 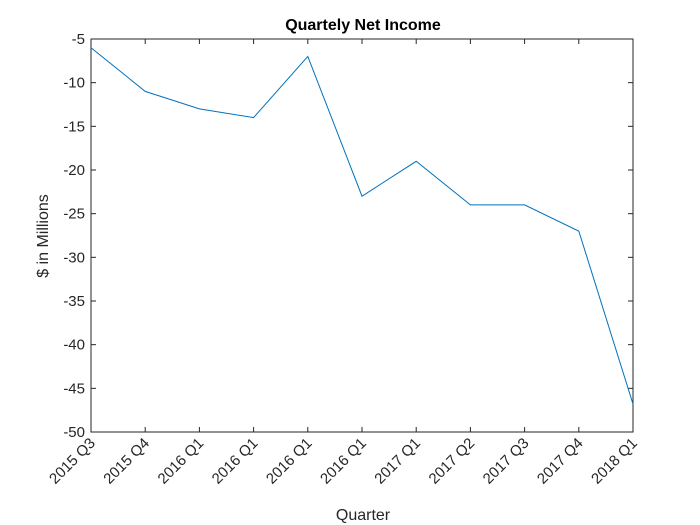 What do you see at coordinates (363, 25) in the screenshot?
I see `chart-title: Quartely Net Income` at bounding box center [363, 25].